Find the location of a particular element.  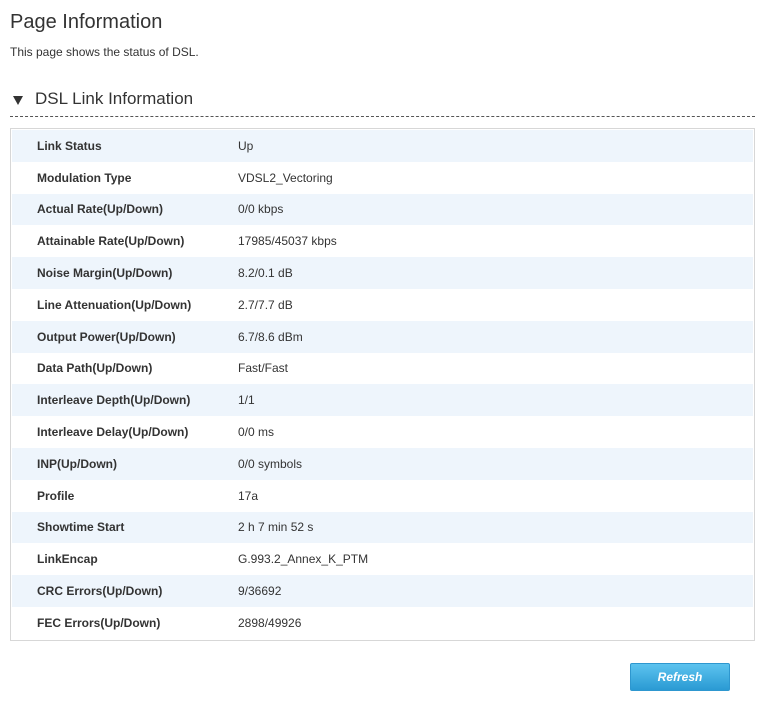

row-label: LinkEncap is located at coordinates (67, 559).